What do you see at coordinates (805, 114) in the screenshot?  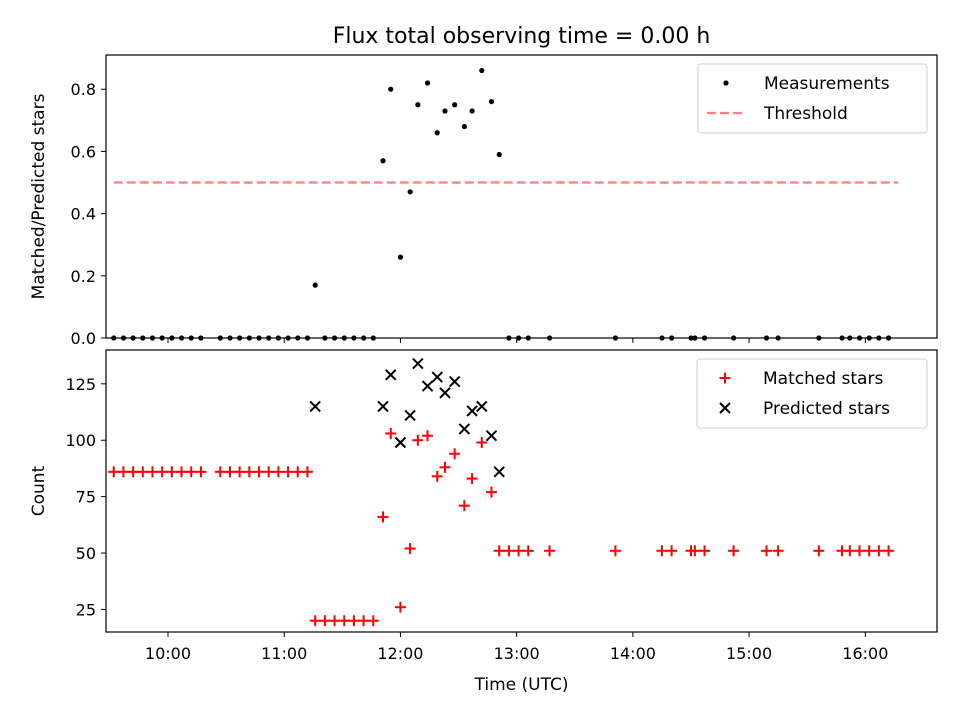 I see `threshold-legend-label: Threshold` at bounding box center [805, 114].